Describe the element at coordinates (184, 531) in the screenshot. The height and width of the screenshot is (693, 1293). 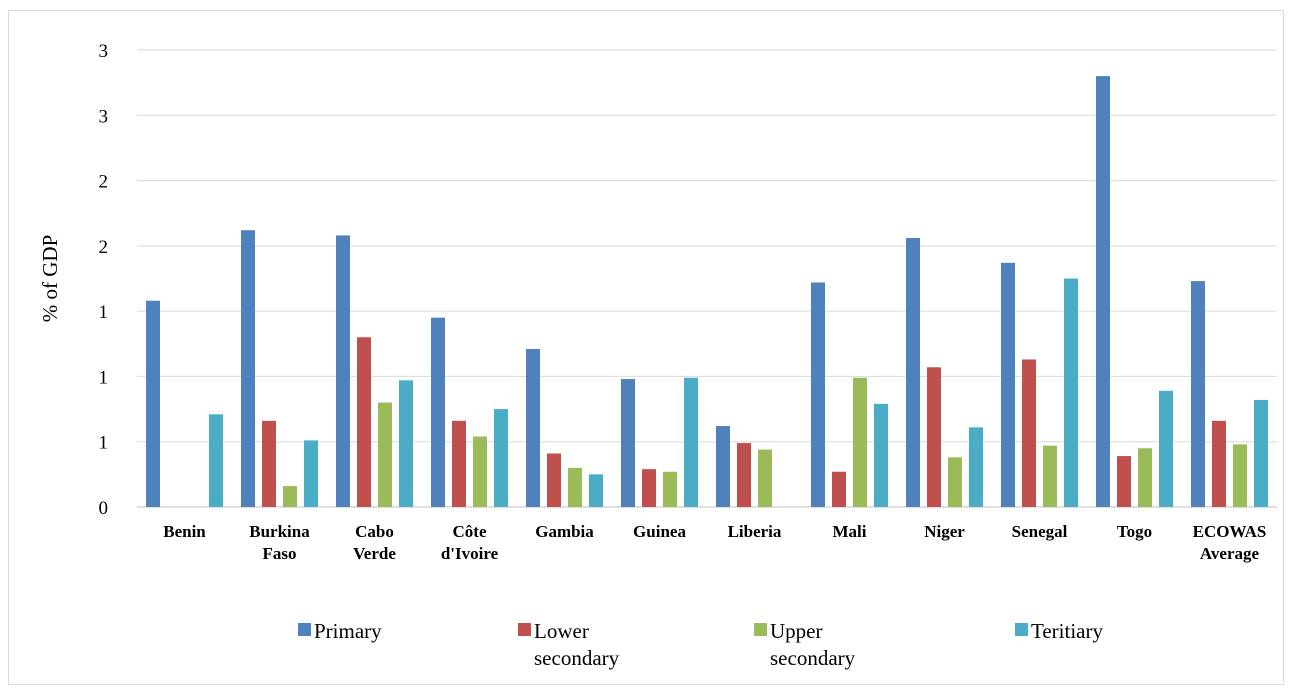
I see `x-tick-label: Benin` at that location.